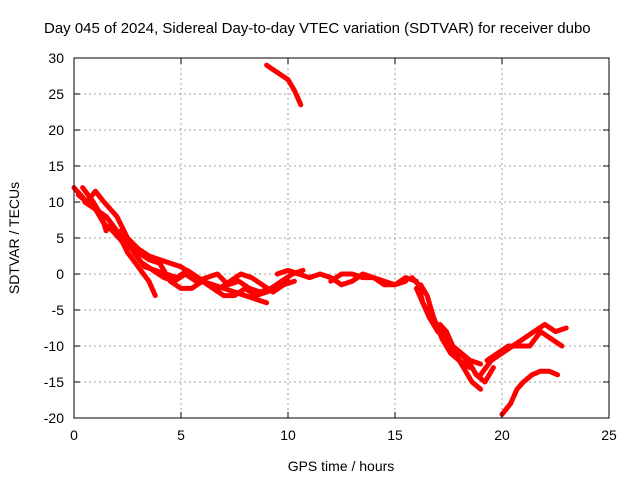 This screenshot has width=640, height=480. What do you see at coordinates (56, 166) in the screenshot?
I see `y-tick-label: 15` at bounding box center [56, 166].